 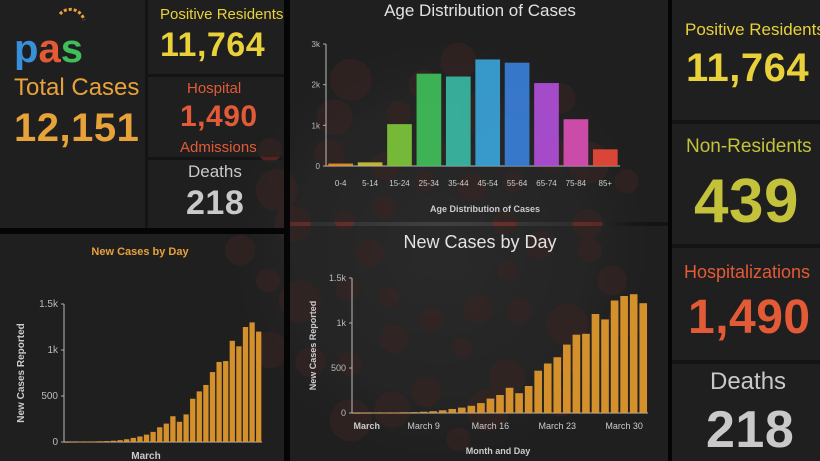 I want to click on hospitalizations-label: Hospitalizations, so click(x=747, y=272).